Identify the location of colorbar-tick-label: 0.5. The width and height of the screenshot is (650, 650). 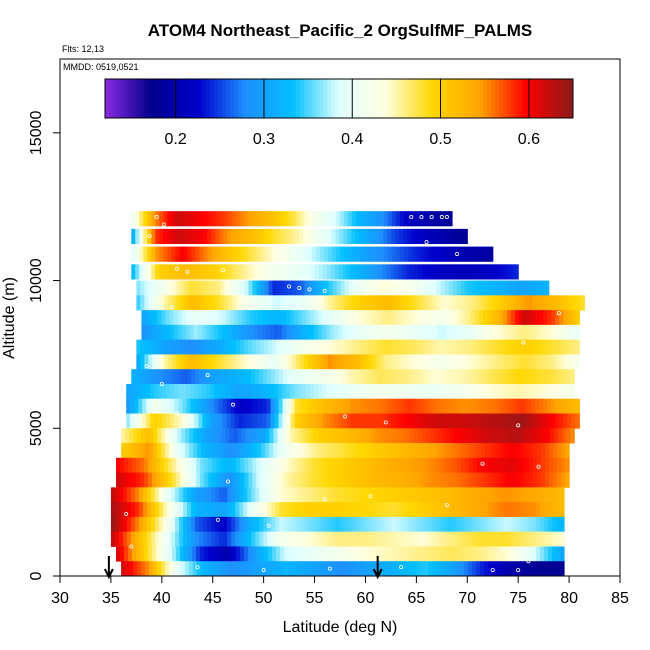
(440, 139).